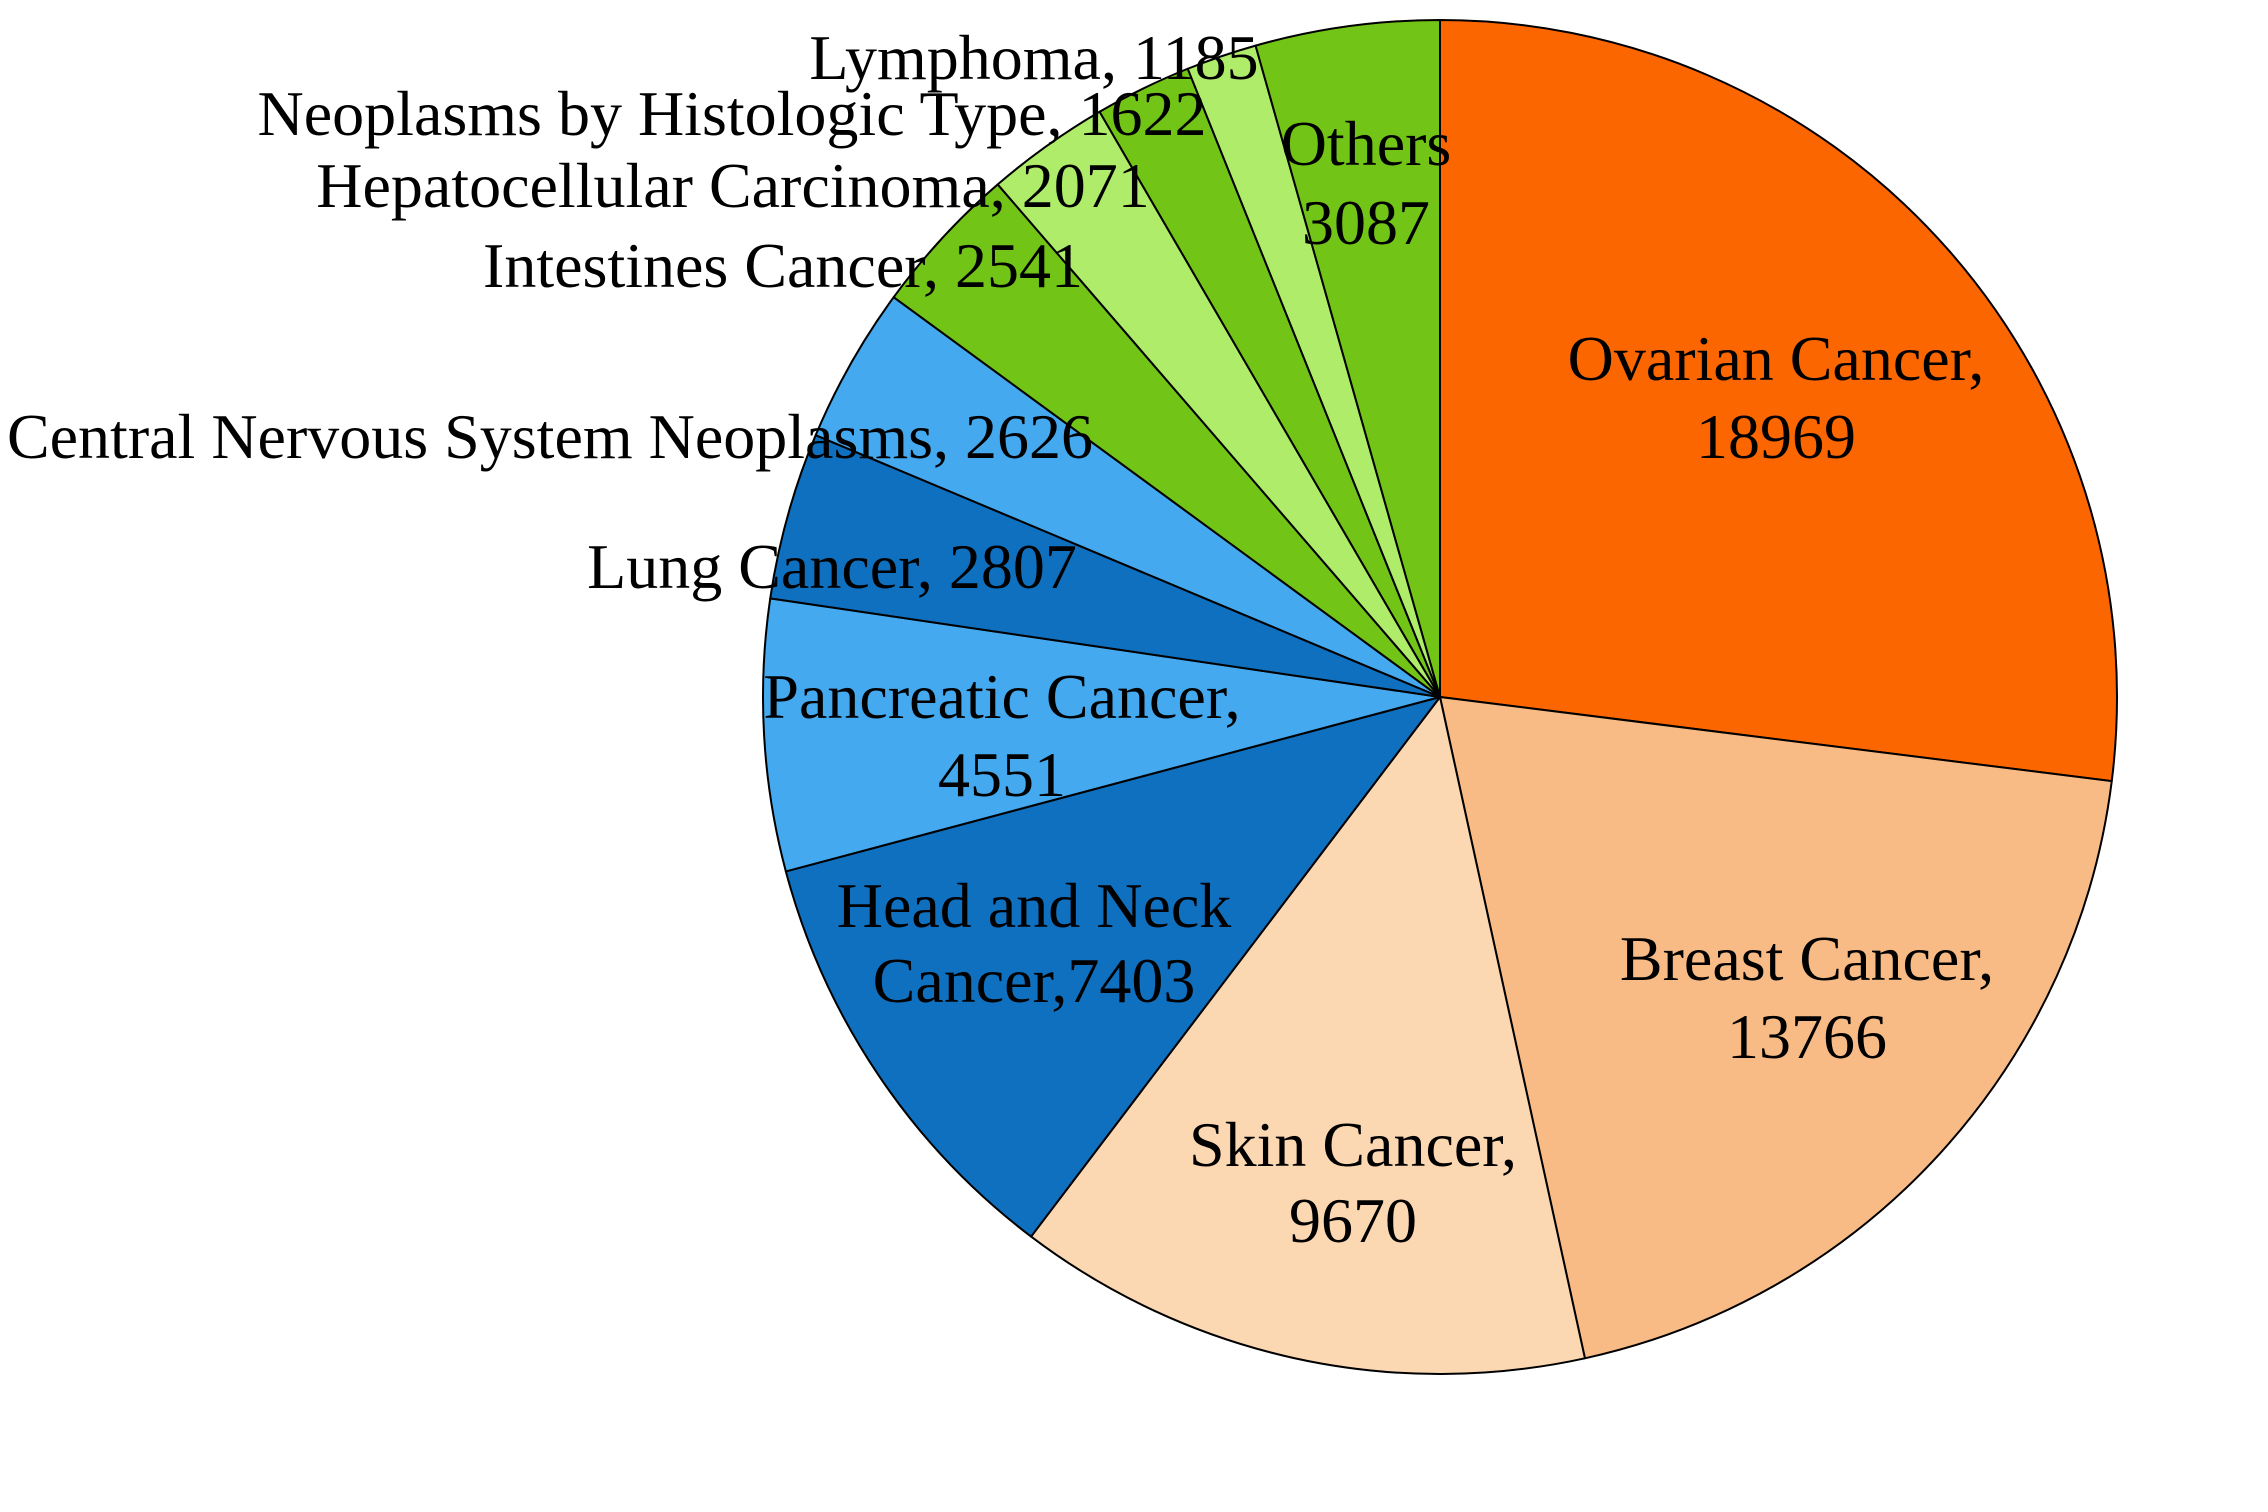 This screenshot has height=1512, width=2268. I want to click on svg-text: 3087, so click(1366, 222).